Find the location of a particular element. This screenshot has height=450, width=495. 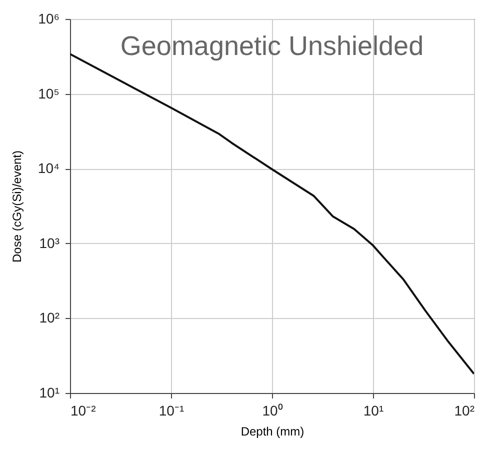

y-tick-label: 10² is located at coordinates (49, 318).